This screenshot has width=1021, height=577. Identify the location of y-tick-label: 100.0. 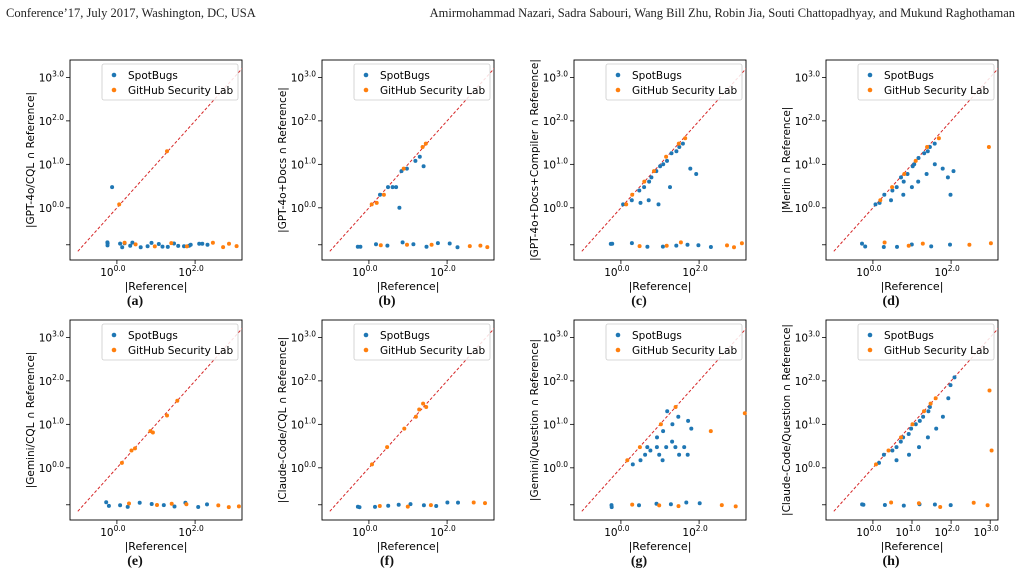
(556, 467).